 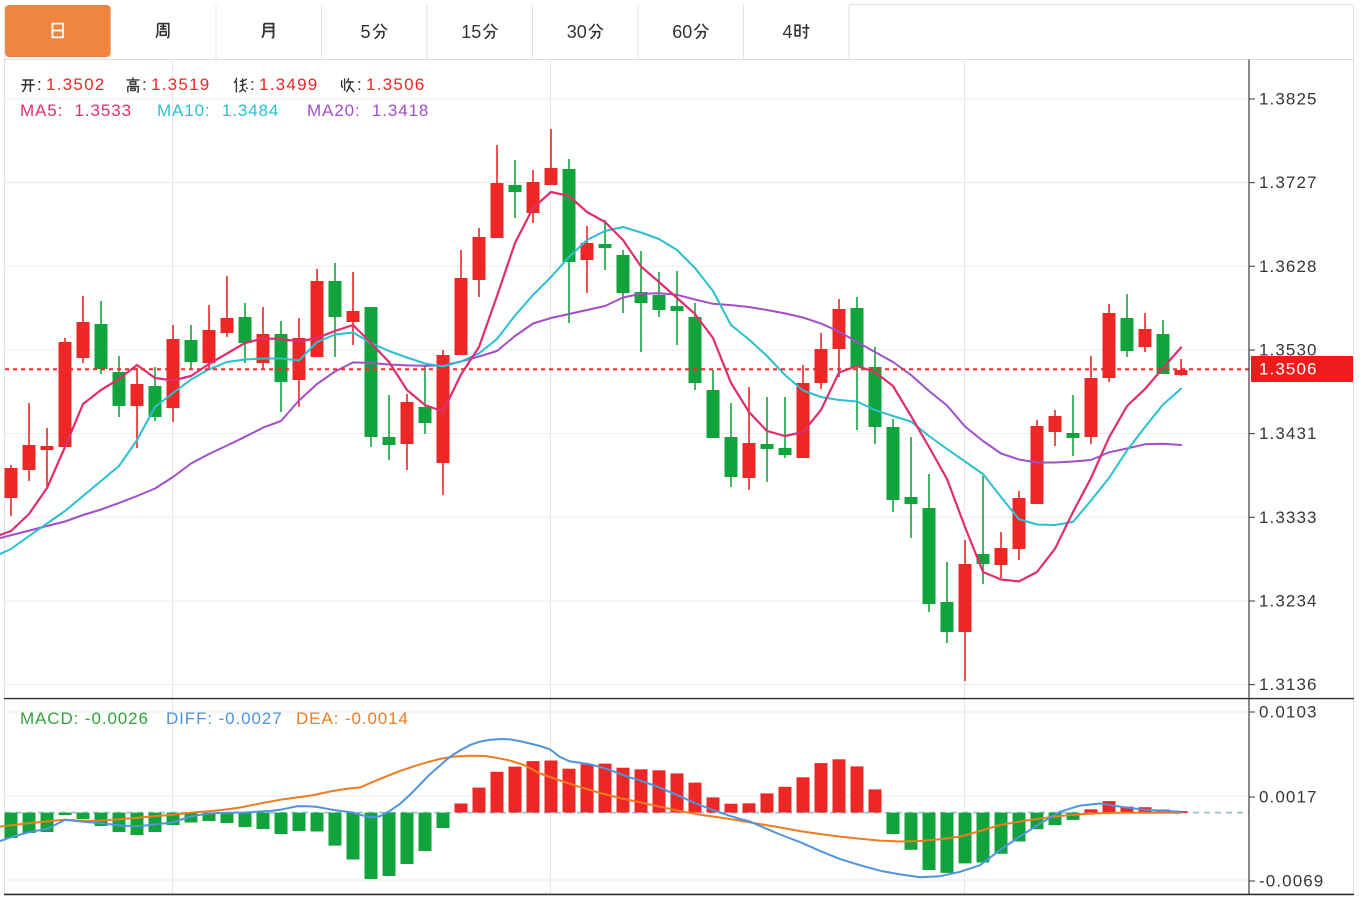 I want to click on svg-text: 1.3825, so click(x=1288, y=99).